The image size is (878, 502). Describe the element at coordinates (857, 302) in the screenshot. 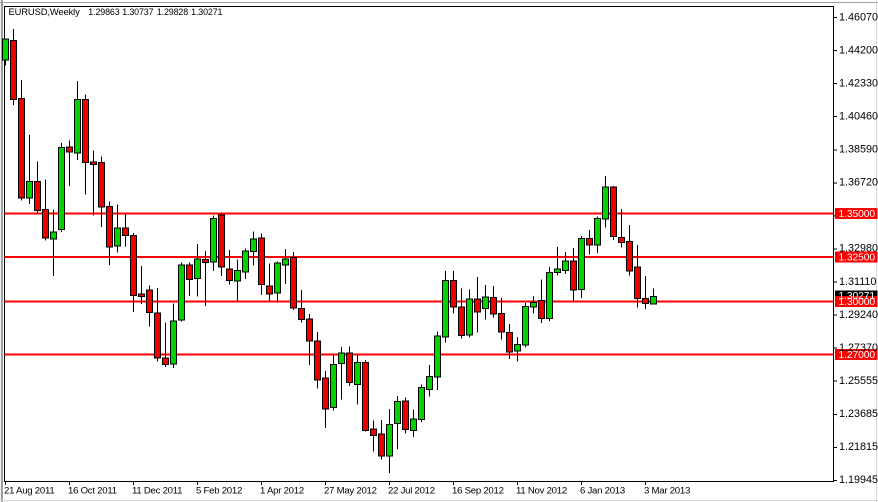

I see `svg-text: 1.30000` at that location.